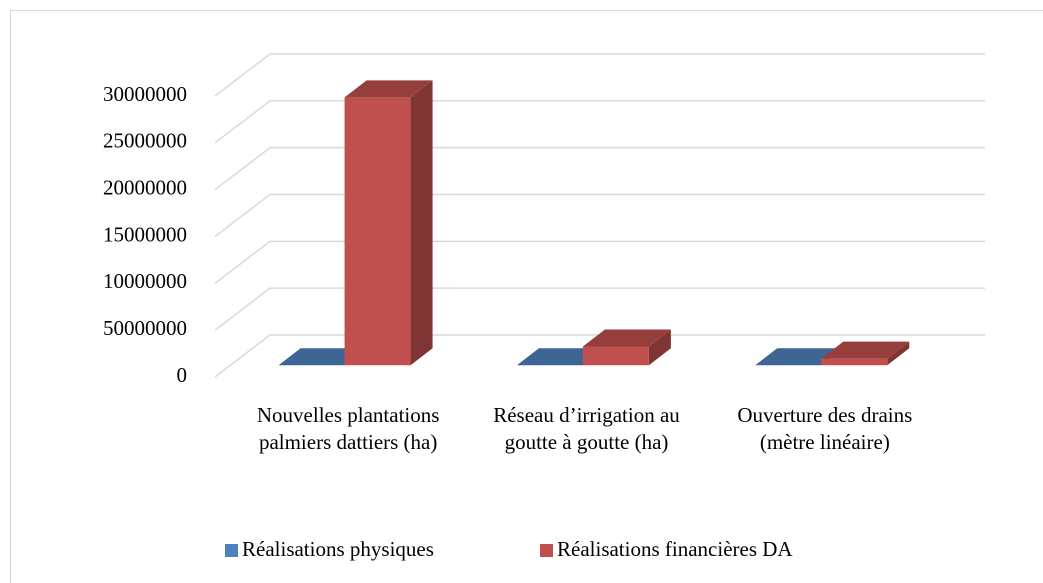  Describe the element at coordinates (145, 94) in the screenshot. I see `y-tick-label: 30000000` at that location.